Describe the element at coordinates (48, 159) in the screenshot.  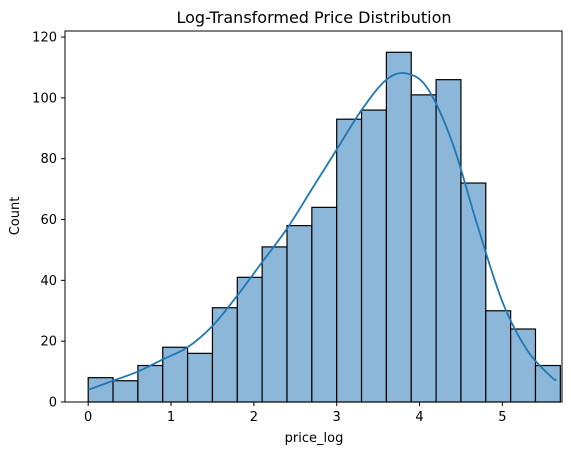
I see `y-tick-label: 80` at that location.